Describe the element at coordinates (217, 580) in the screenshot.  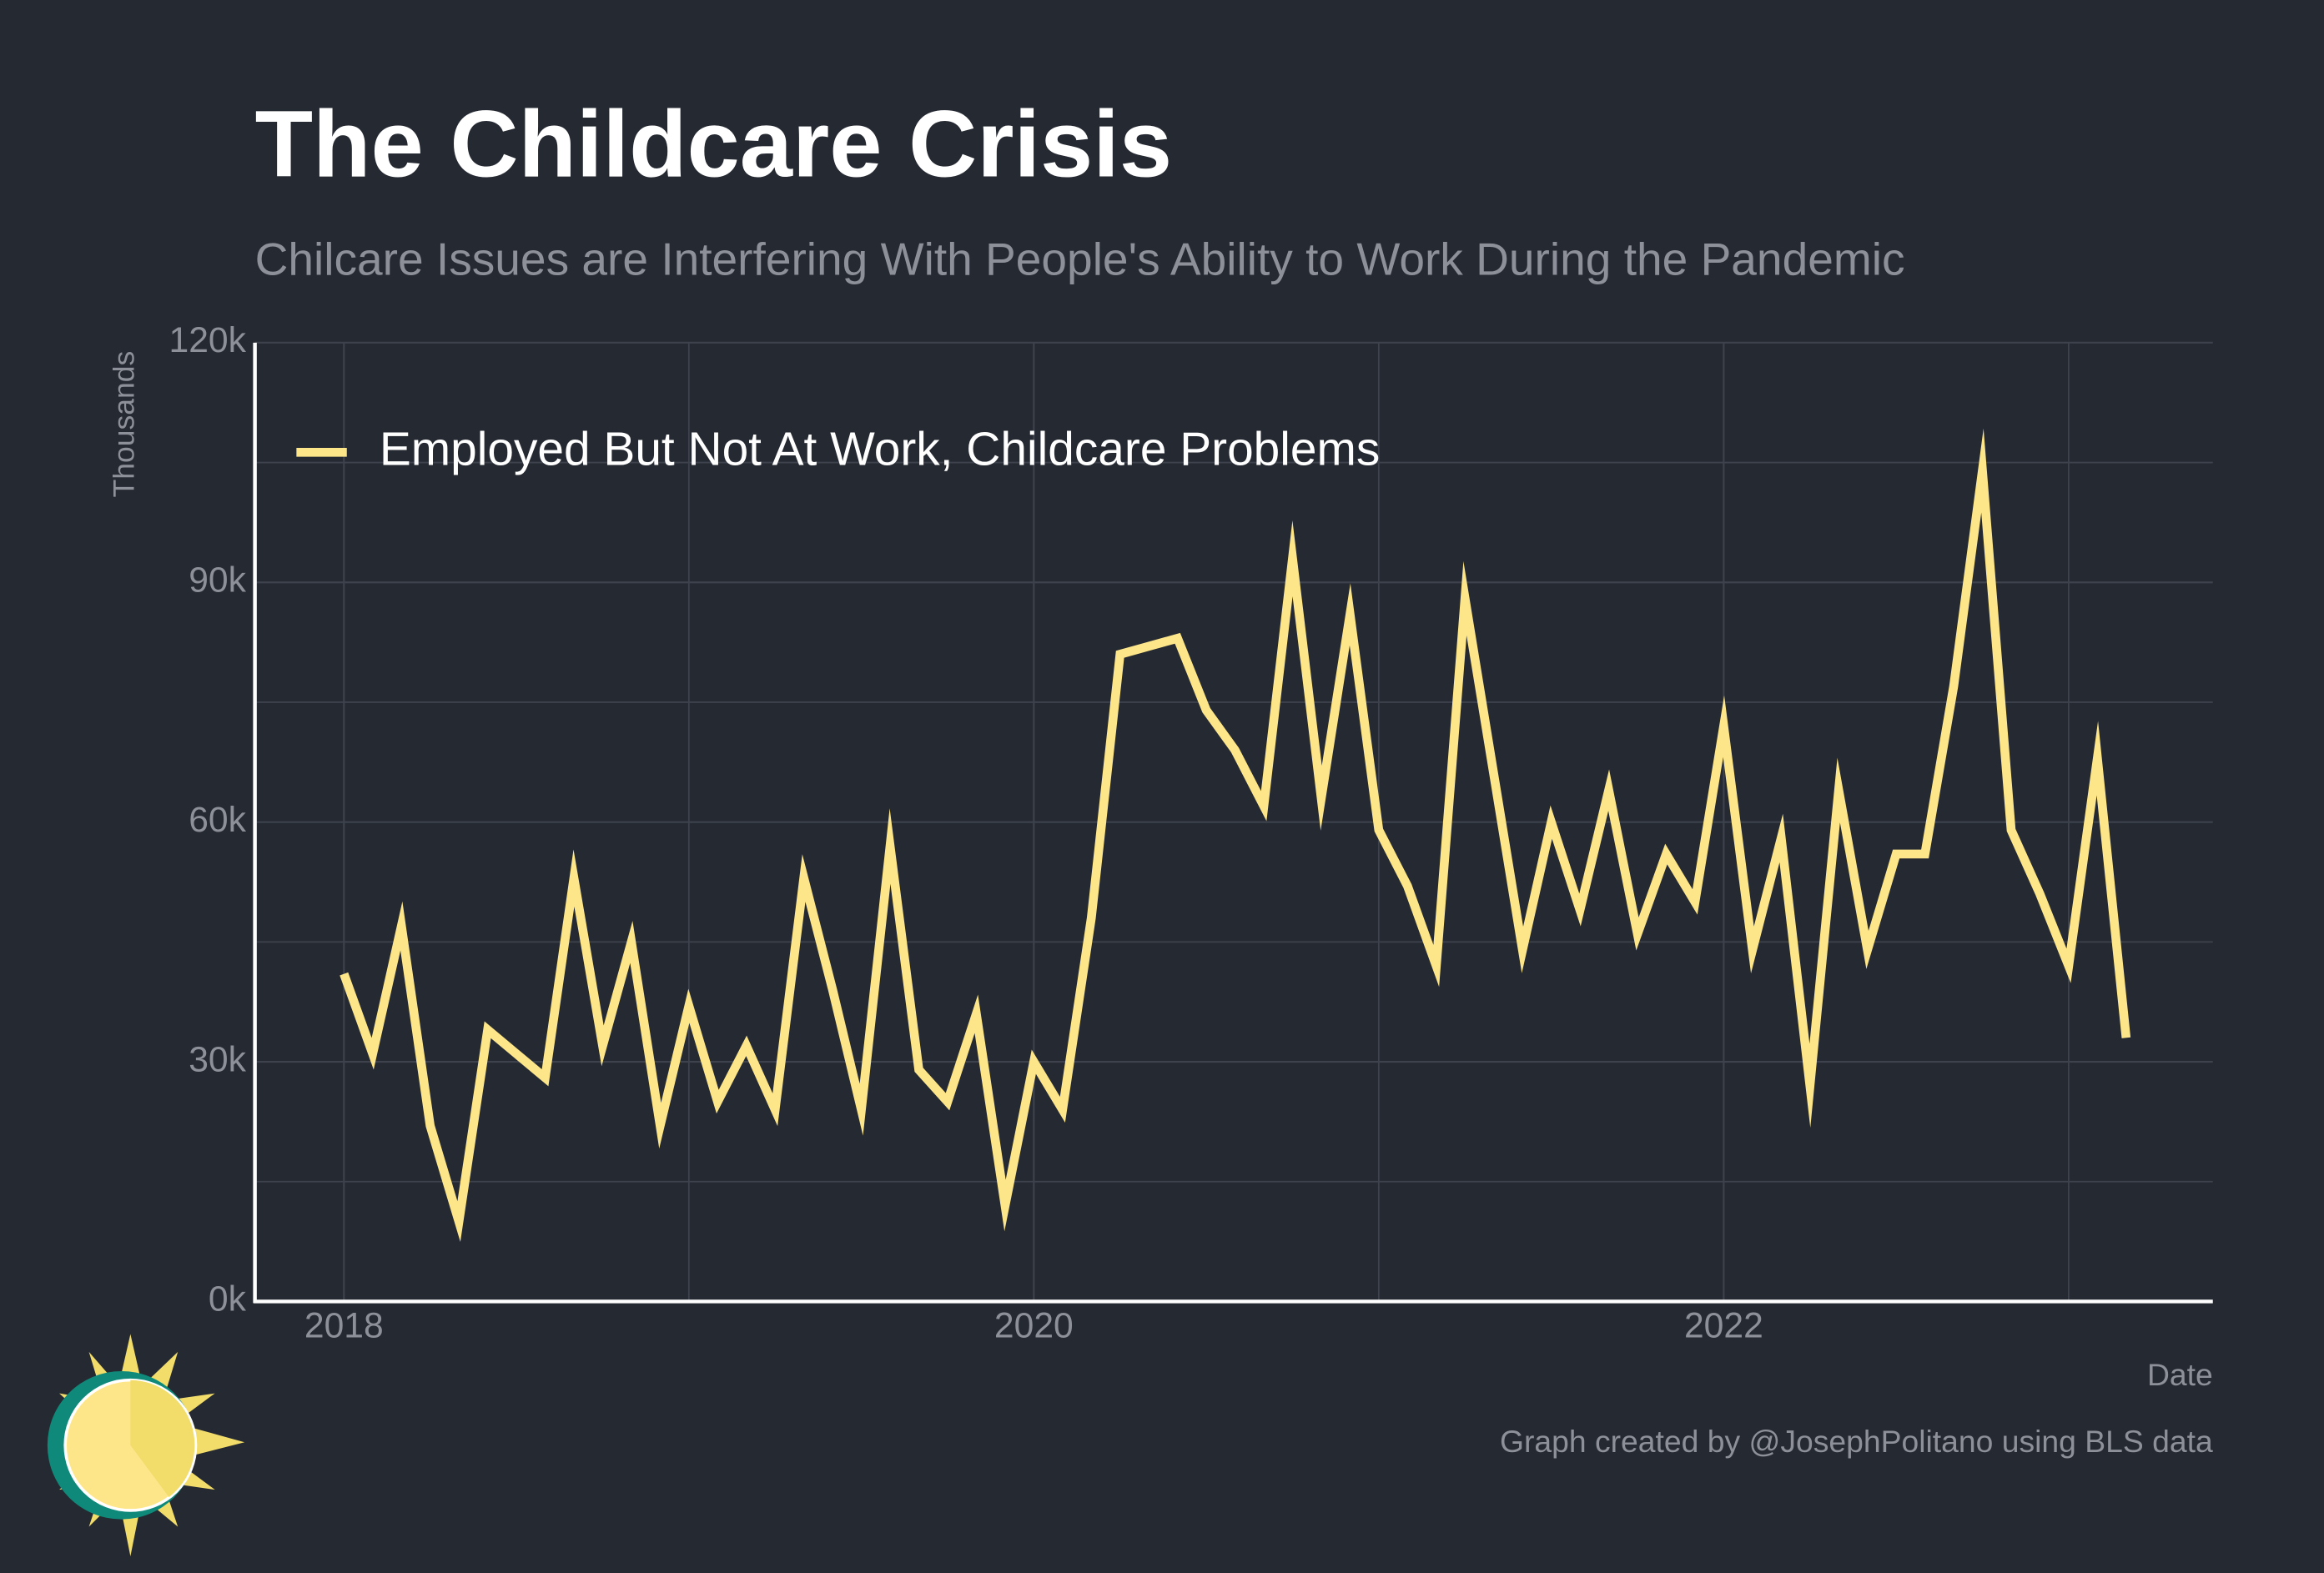
I see `y-tick-label: 90k` at that location.